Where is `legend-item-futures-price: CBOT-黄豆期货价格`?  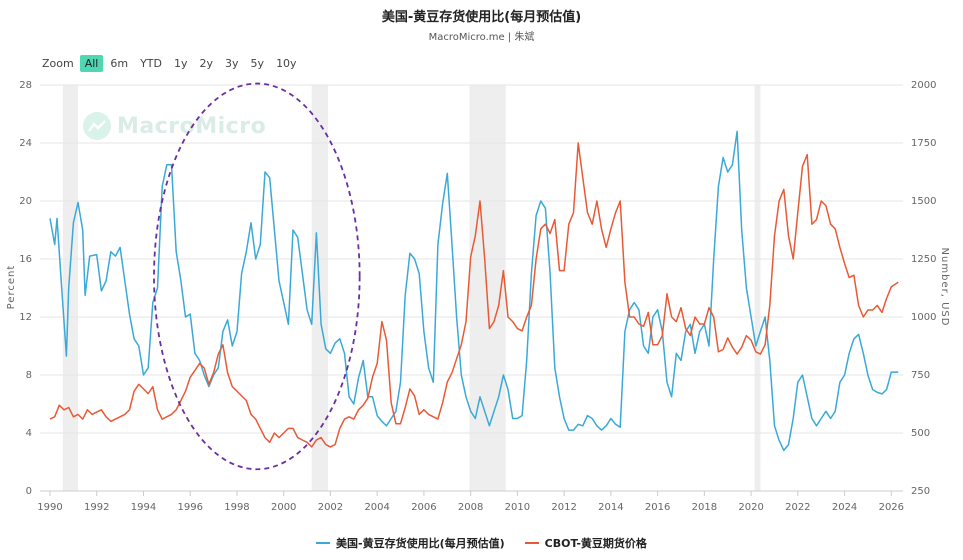
legend-item-futures-price: CBOT-黄豆期货价格 is located at coordinates (585, 543).